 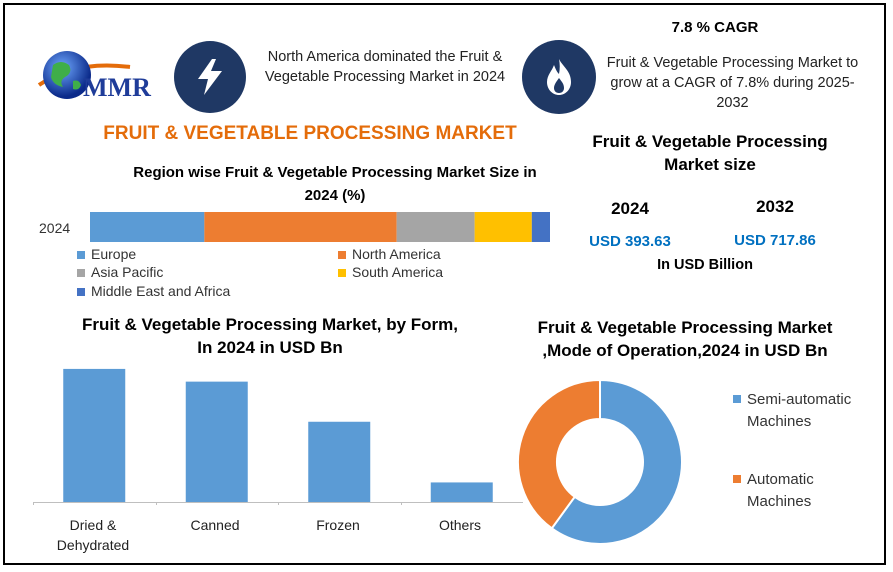 I want to click on market-value-2032: USD 717.86, so click(x=775, y=240).